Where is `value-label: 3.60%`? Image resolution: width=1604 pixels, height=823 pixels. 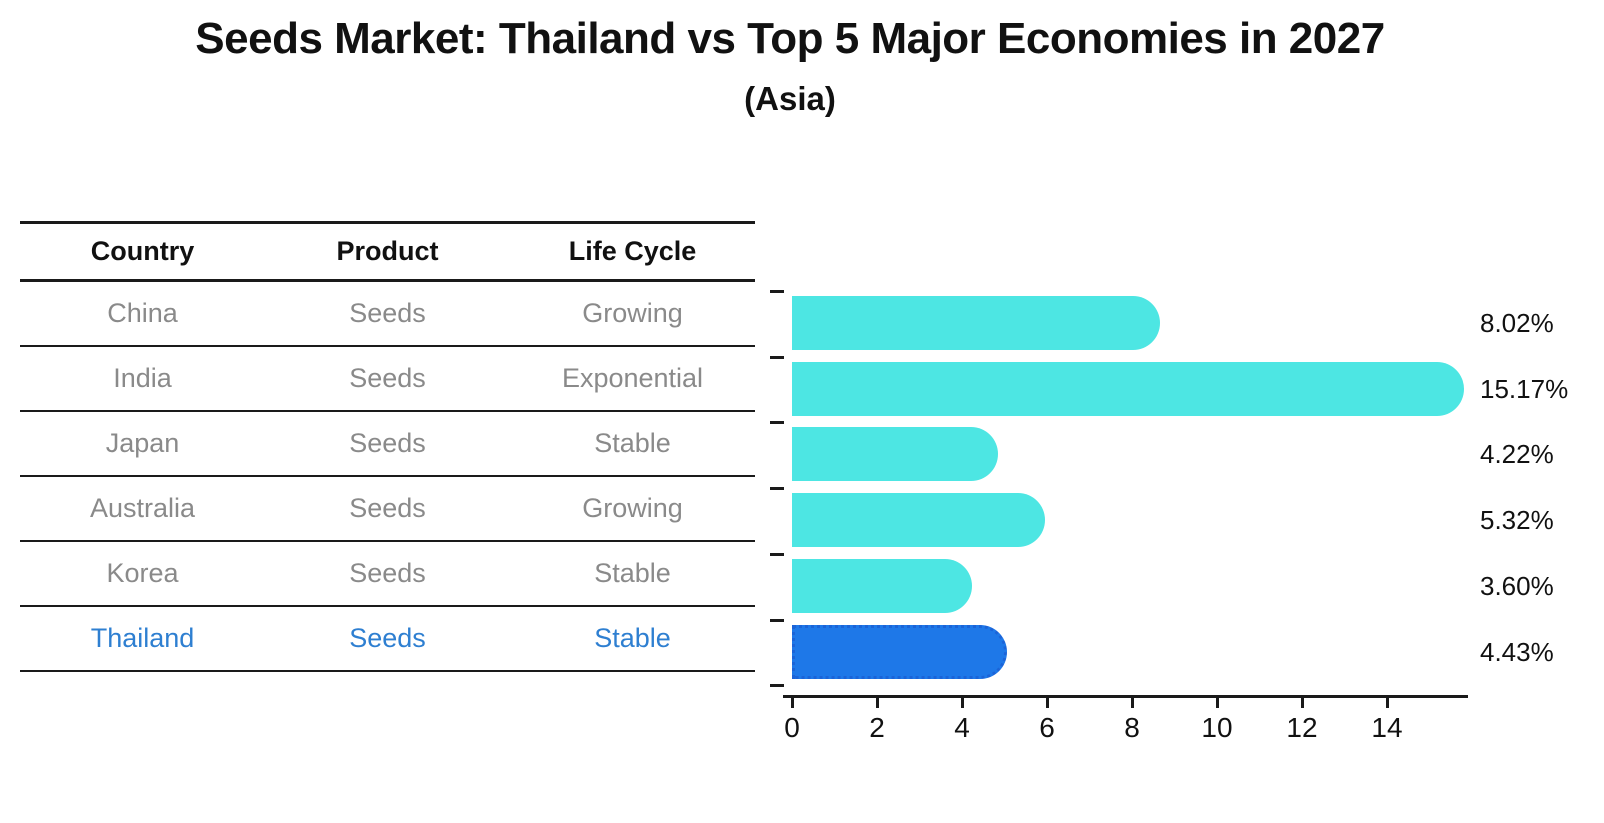
value-label: 3.60% is located at coordinates (1517, 585).